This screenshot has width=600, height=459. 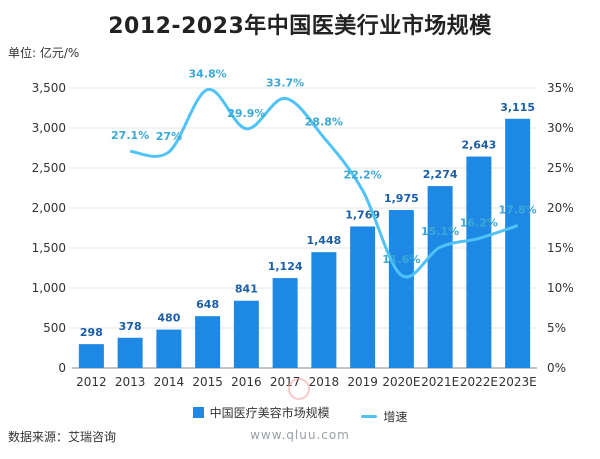 I want to click on legend: 中国医疗美容市场规模 增速, so click(x=300, y=414).